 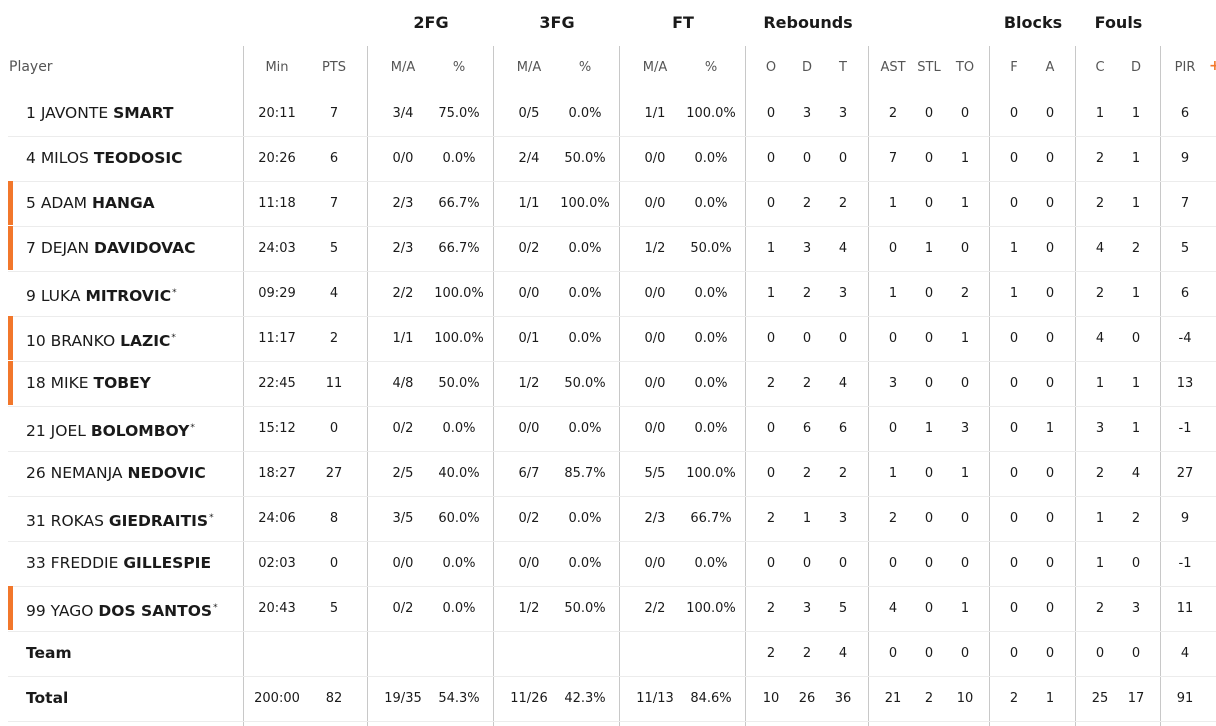 What do you see at coordinates (711, 67) in the screenshot?
I see `column-header-ft-pct: %` at bounding box center [711, 67].